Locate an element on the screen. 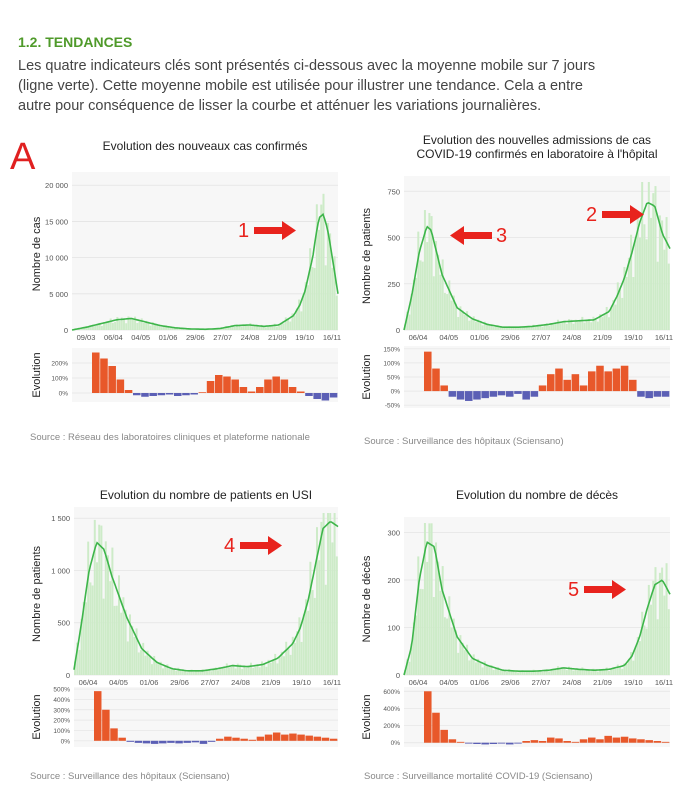  evolution-tick-label: 300% is located at coordinates (61, 710).